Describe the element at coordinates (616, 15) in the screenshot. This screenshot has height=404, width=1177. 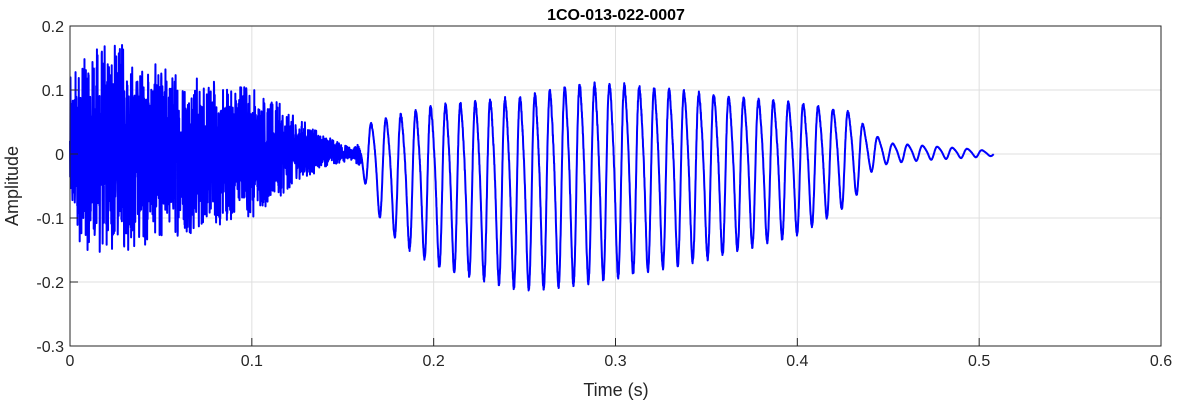
I see `chart-title: 1CO-013-022-0007` at that location.